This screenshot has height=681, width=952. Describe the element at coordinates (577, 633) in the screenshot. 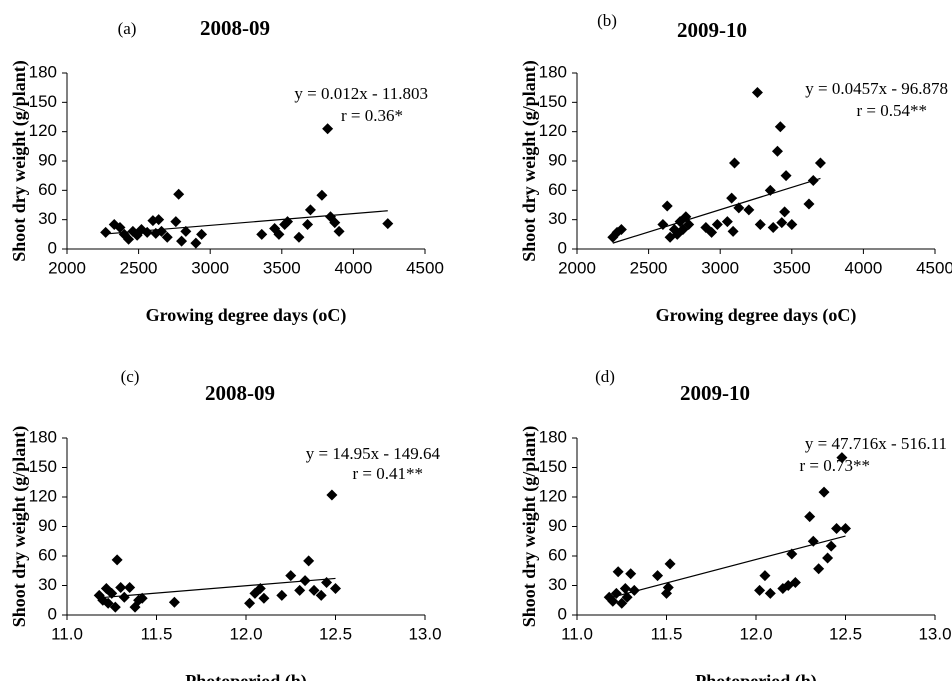

I see `x-tick-label: 11.0` at that location.